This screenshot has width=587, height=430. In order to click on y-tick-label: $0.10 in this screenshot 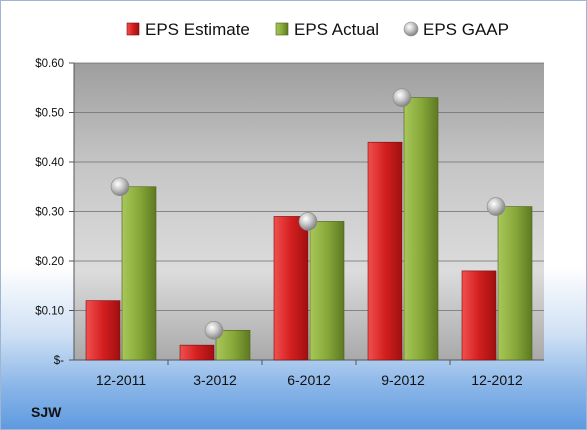, I will do `click(49, 312)`.